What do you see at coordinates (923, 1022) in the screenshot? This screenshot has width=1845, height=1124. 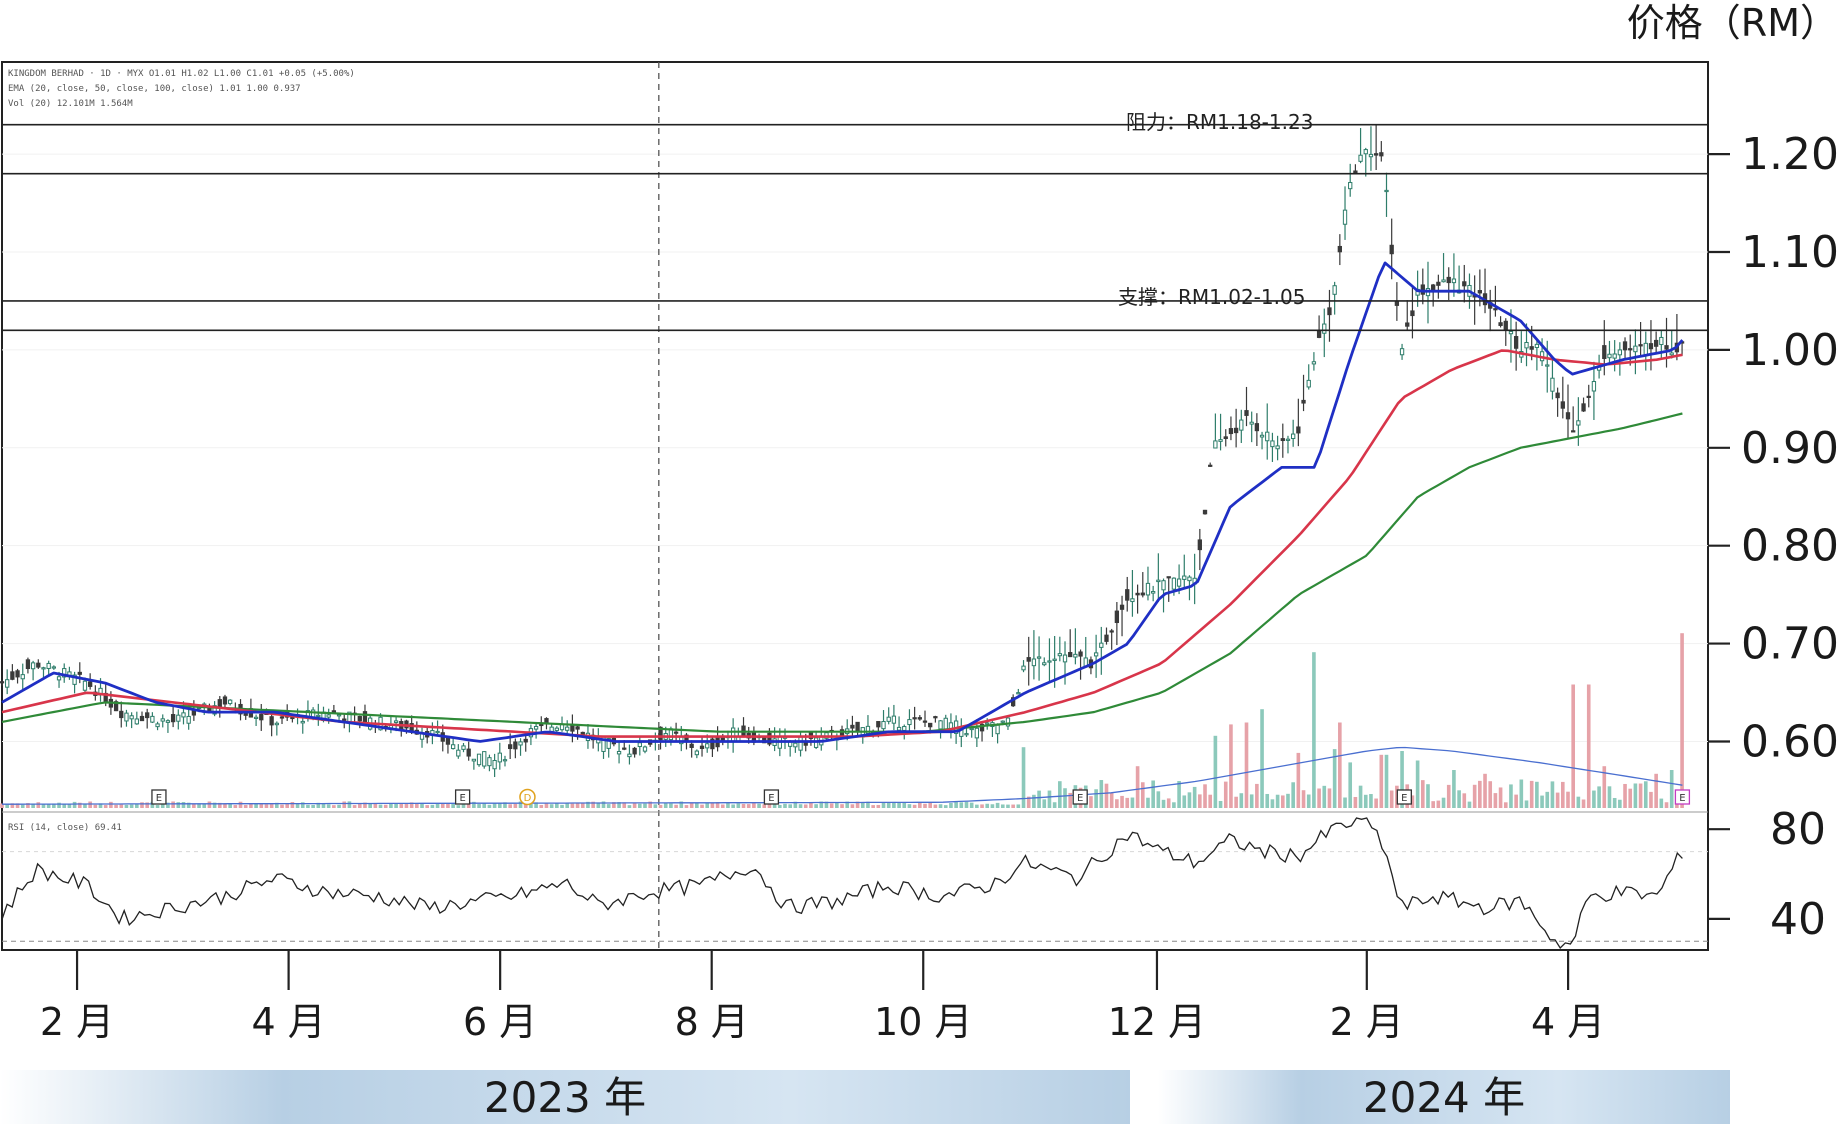 I see `month-tick-label: 10 月` at bounding box center [923, 1022].